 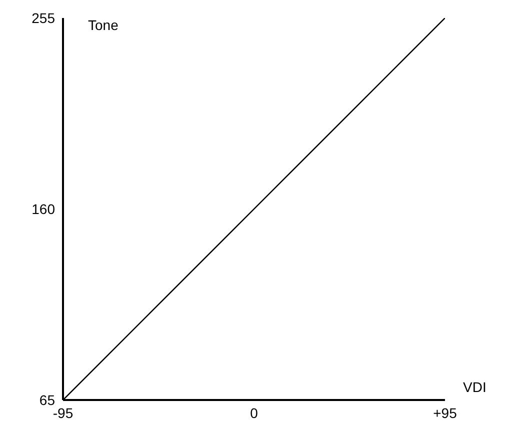 I want to click on y-axis-title: Tone, so click(x=103, y=25).